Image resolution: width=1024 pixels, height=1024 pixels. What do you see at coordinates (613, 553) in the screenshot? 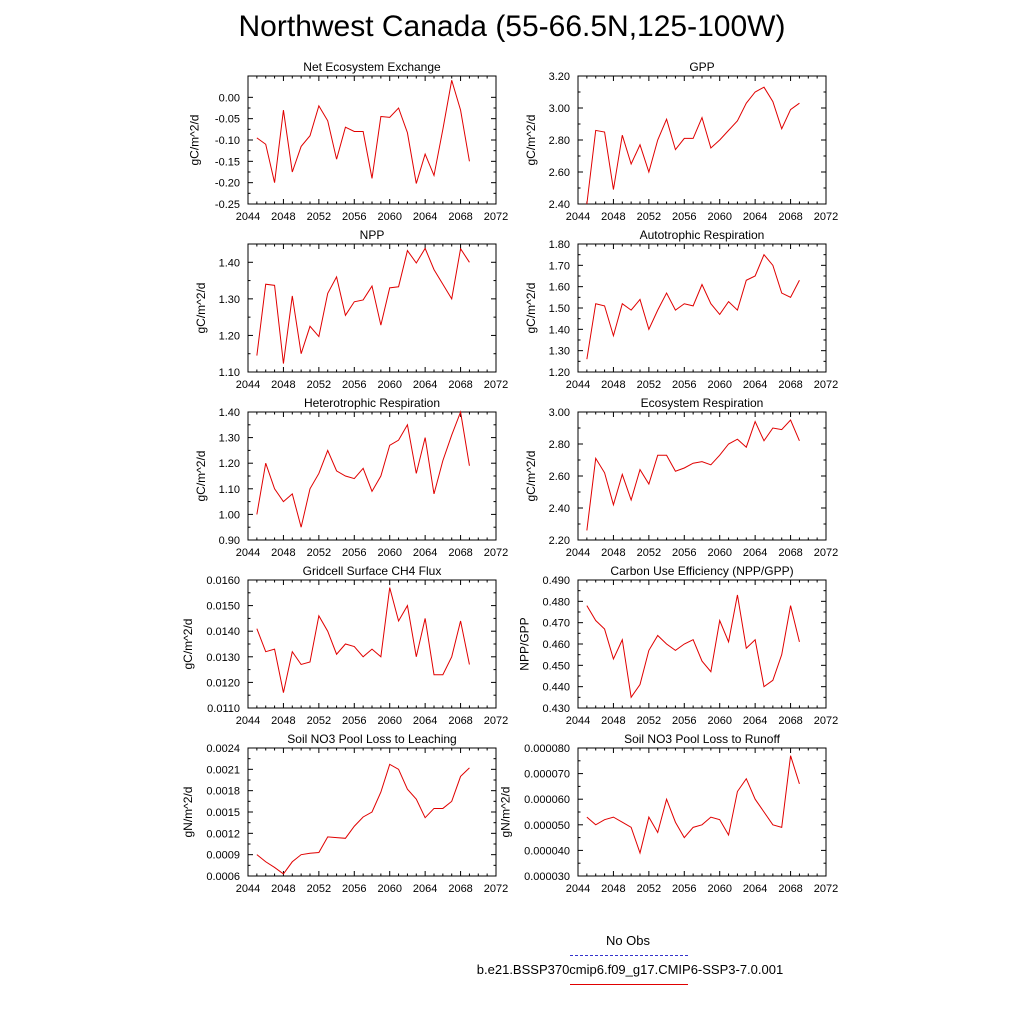
I see `panel-6-xtick-label: 2048` at bounding box center [613, 553].